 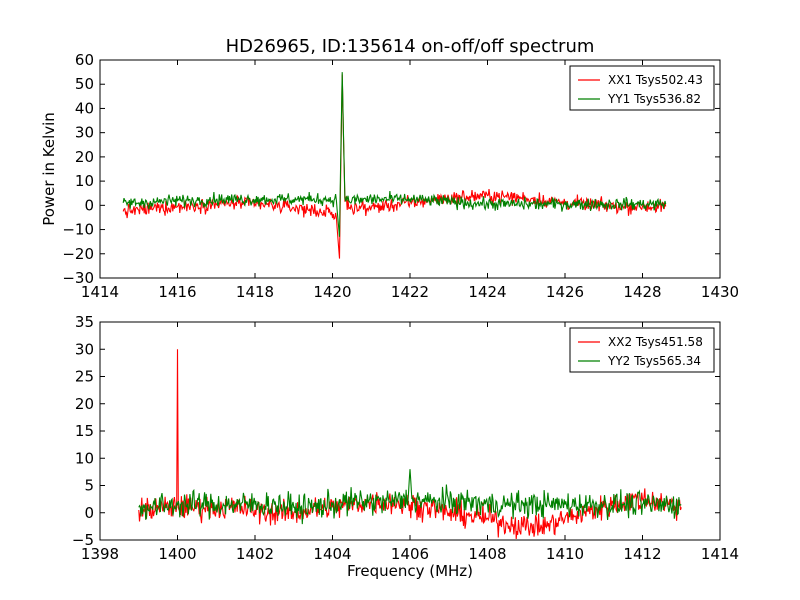 What do you see at coordinates (100, 554) in the screenshot?
I see `x-tick-label: 1398` at bounding box center [100, 554].